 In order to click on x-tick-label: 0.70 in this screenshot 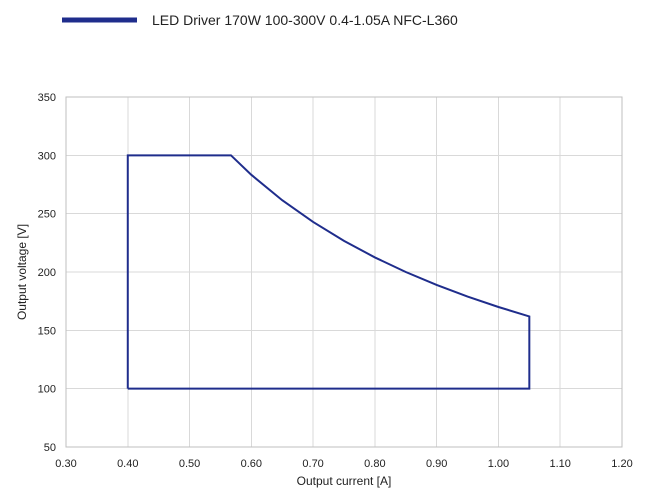, I will do `click(312, 464)`.